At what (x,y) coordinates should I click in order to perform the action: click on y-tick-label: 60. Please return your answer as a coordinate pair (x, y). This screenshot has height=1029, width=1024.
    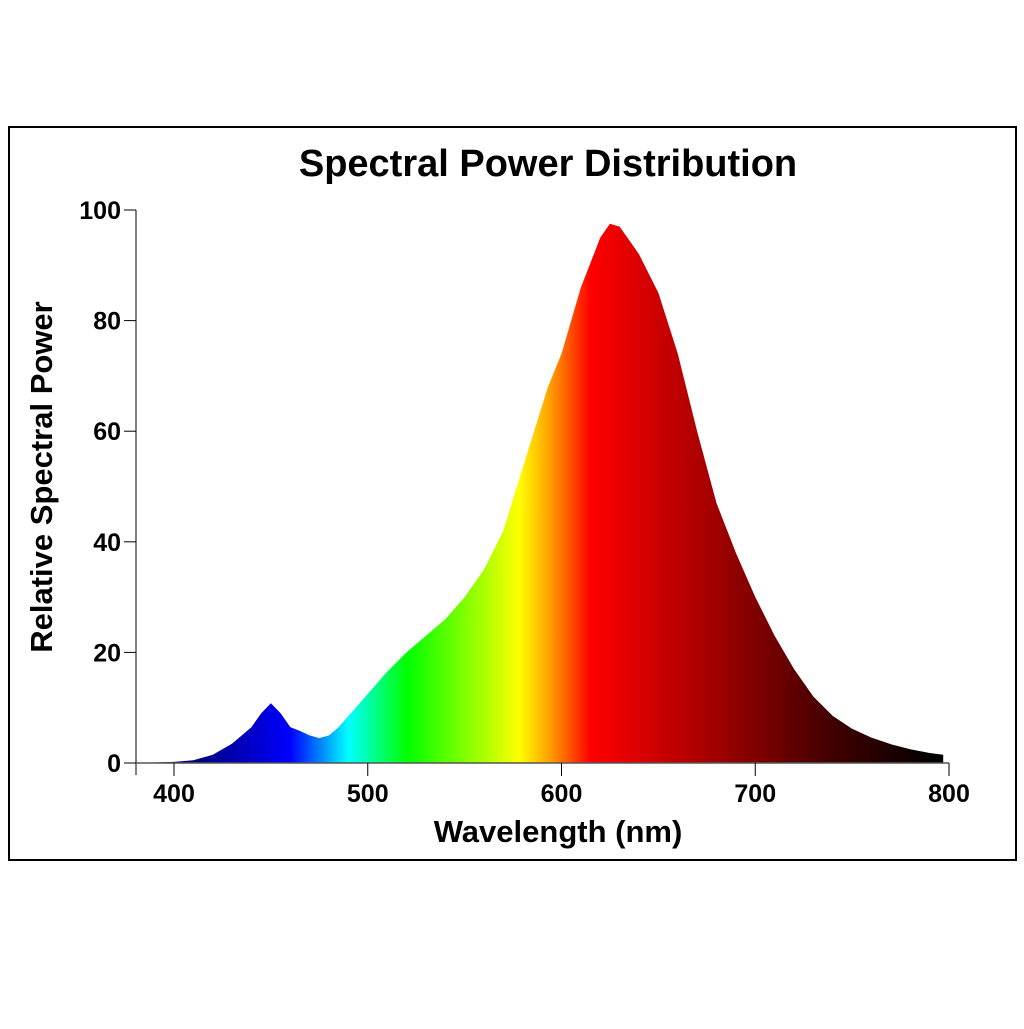
    Looking at the image, I should click on (107, 432).